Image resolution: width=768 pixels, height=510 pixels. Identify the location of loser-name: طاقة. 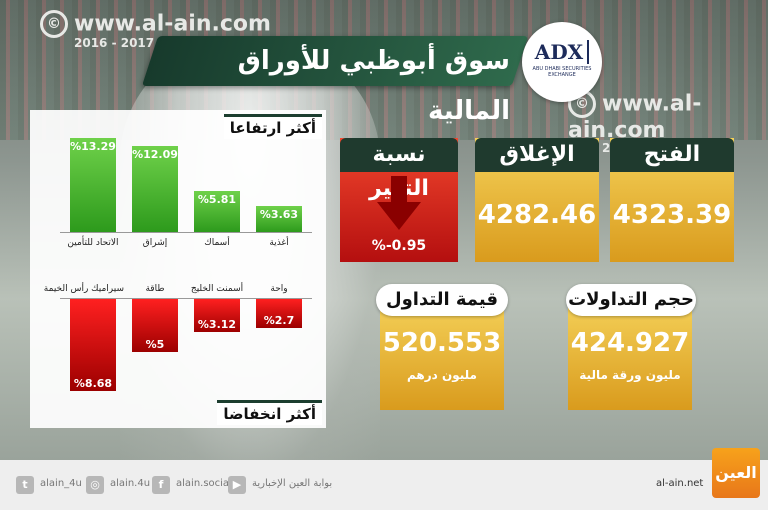
(155, 289).